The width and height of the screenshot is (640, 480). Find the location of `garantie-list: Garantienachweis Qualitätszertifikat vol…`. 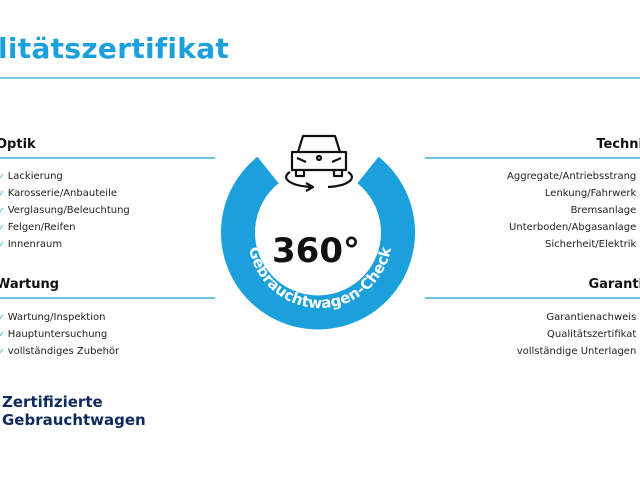

garantie-list: Garantienachweis Qualitätszertifikat vol… is located at coordinates (578, 334).